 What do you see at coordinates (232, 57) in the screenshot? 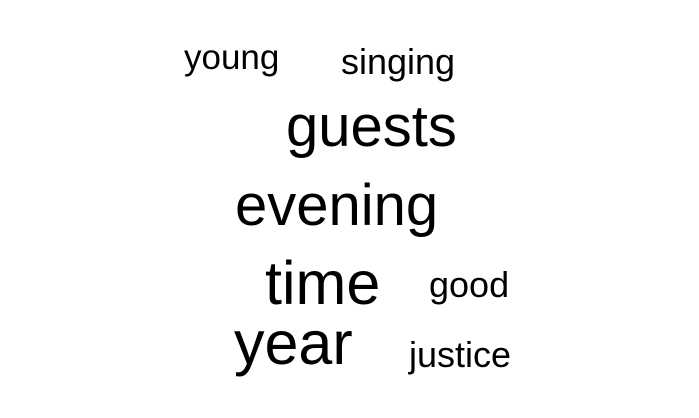
I see `word-young: young` at bounding box center [232, 57].